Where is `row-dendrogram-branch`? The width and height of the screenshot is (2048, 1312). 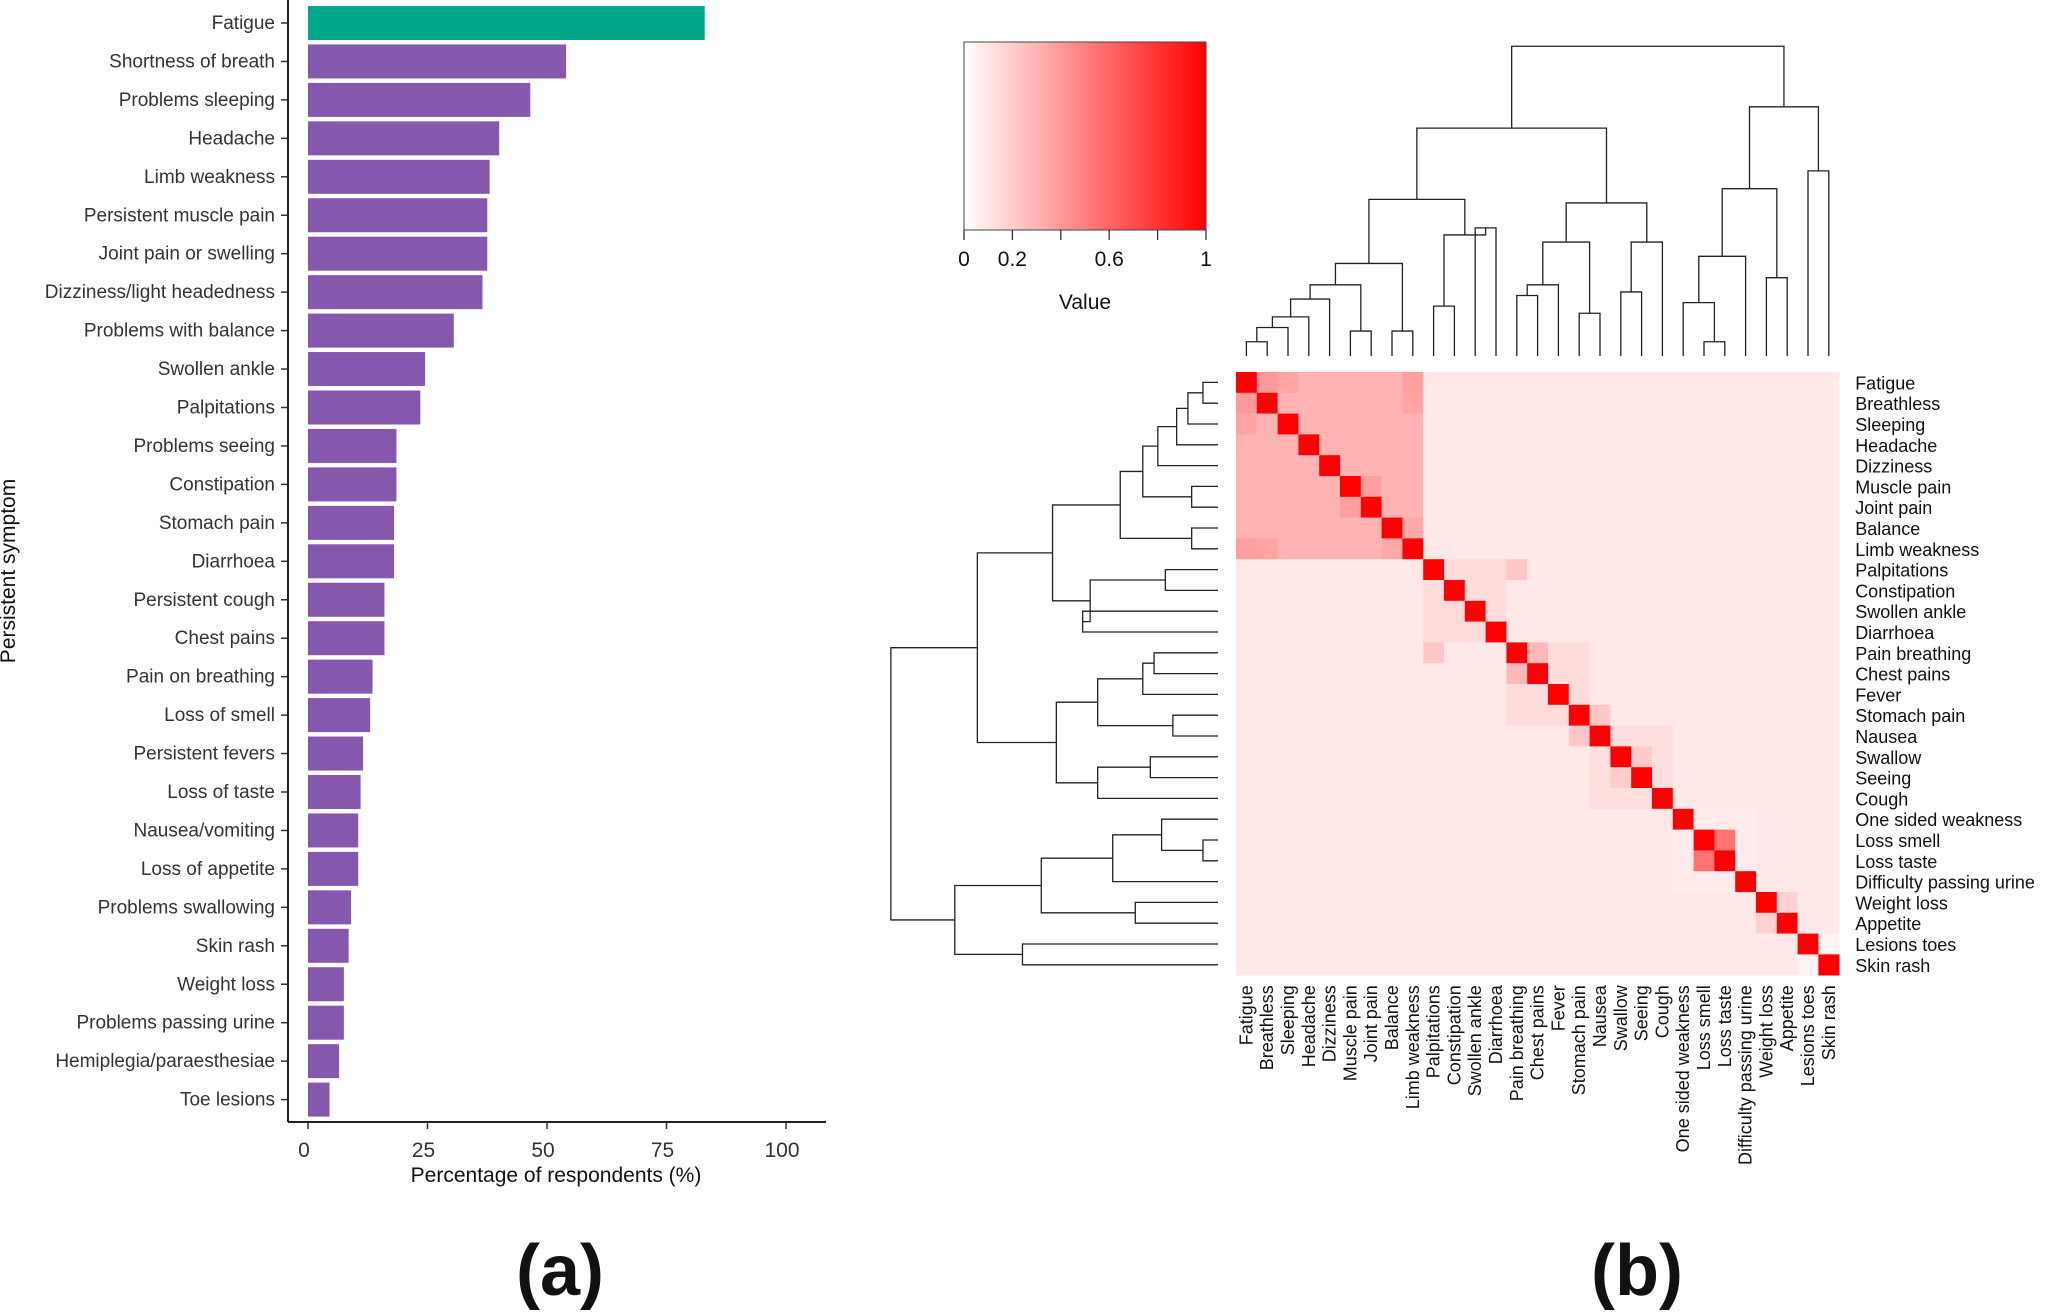 row-dendrogram-branch is located at coordinates (1183, 767).